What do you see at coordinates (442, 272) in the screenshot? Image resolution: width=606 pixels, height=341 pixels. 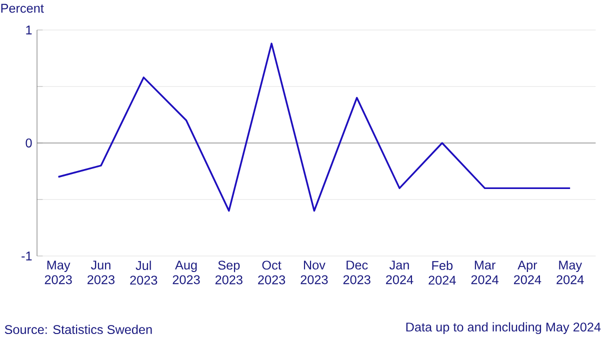 I see `x-tick-label: Feb 2024` at bounding box center [442, 272].